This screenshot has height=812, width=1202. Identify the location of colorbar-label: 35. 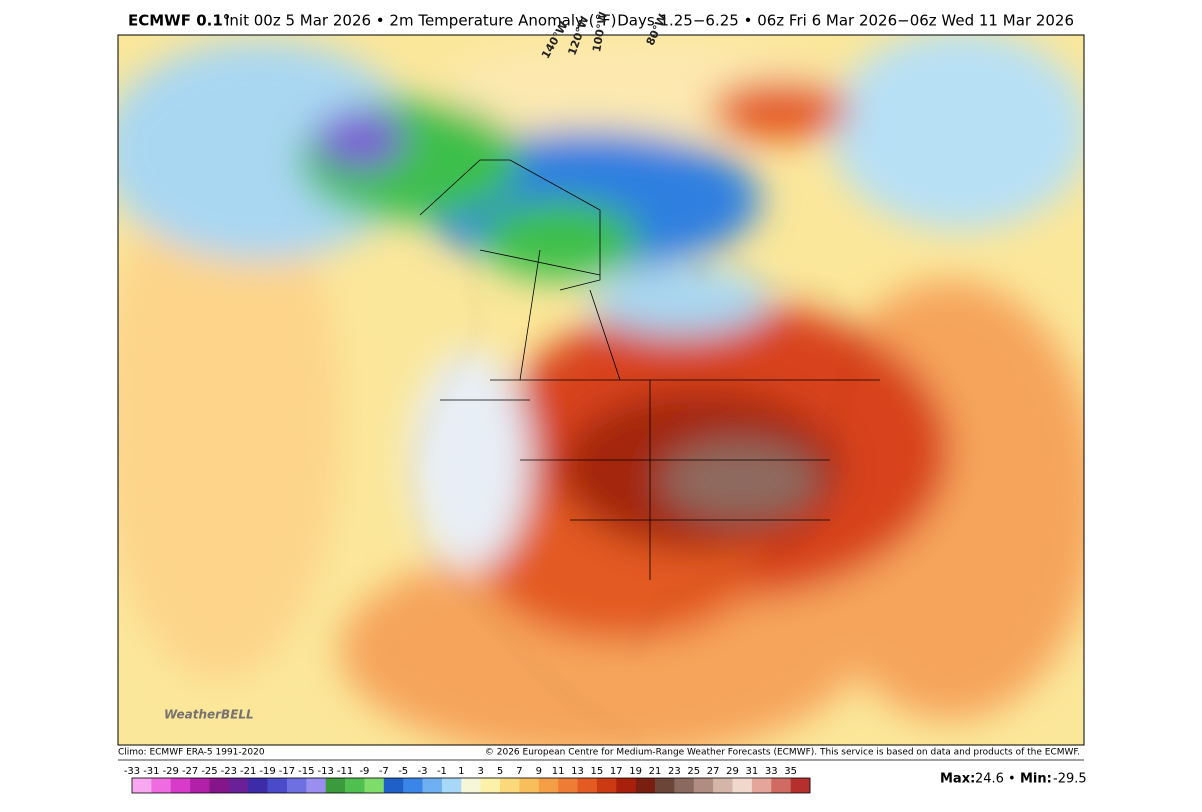
(790, 771).